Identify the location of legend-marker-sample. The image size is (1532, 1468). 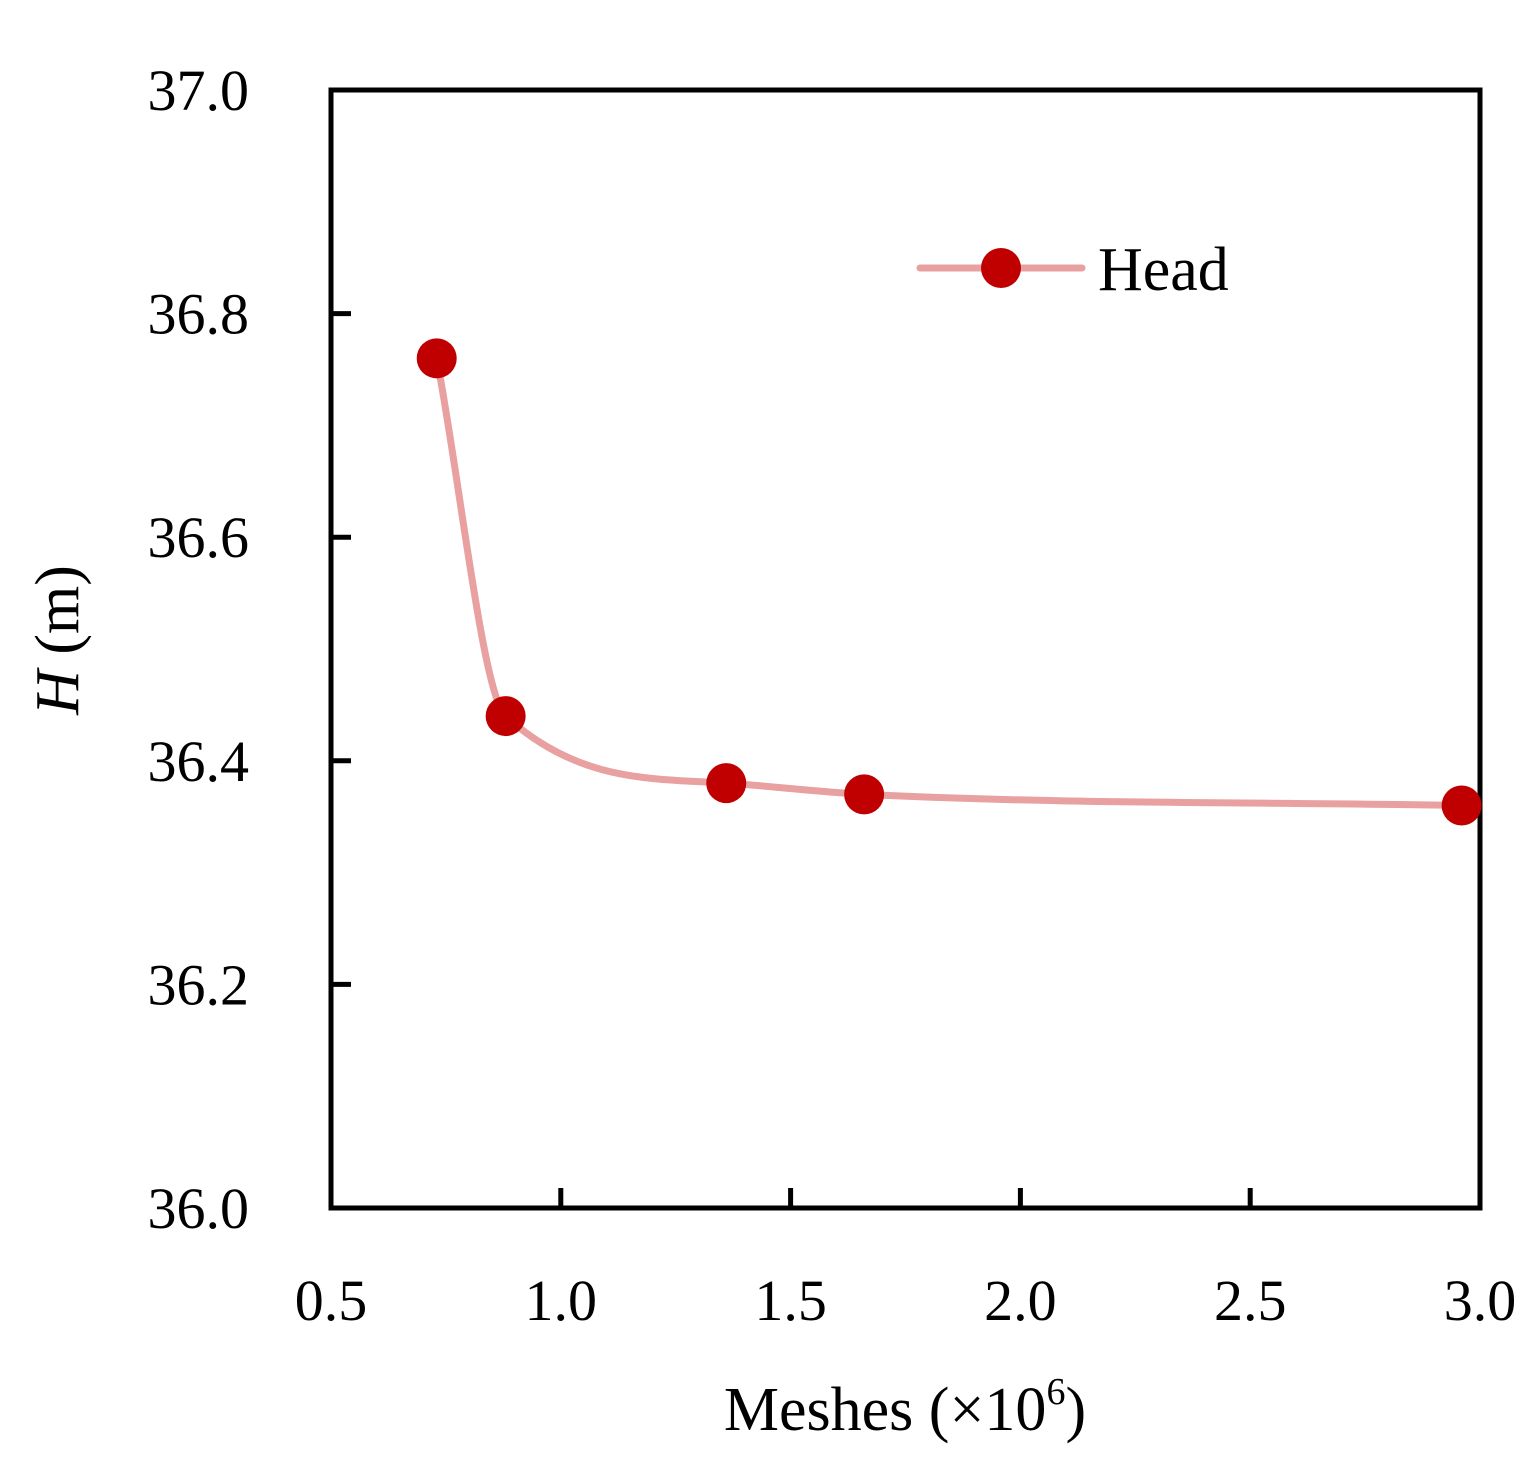
(1001, 268).